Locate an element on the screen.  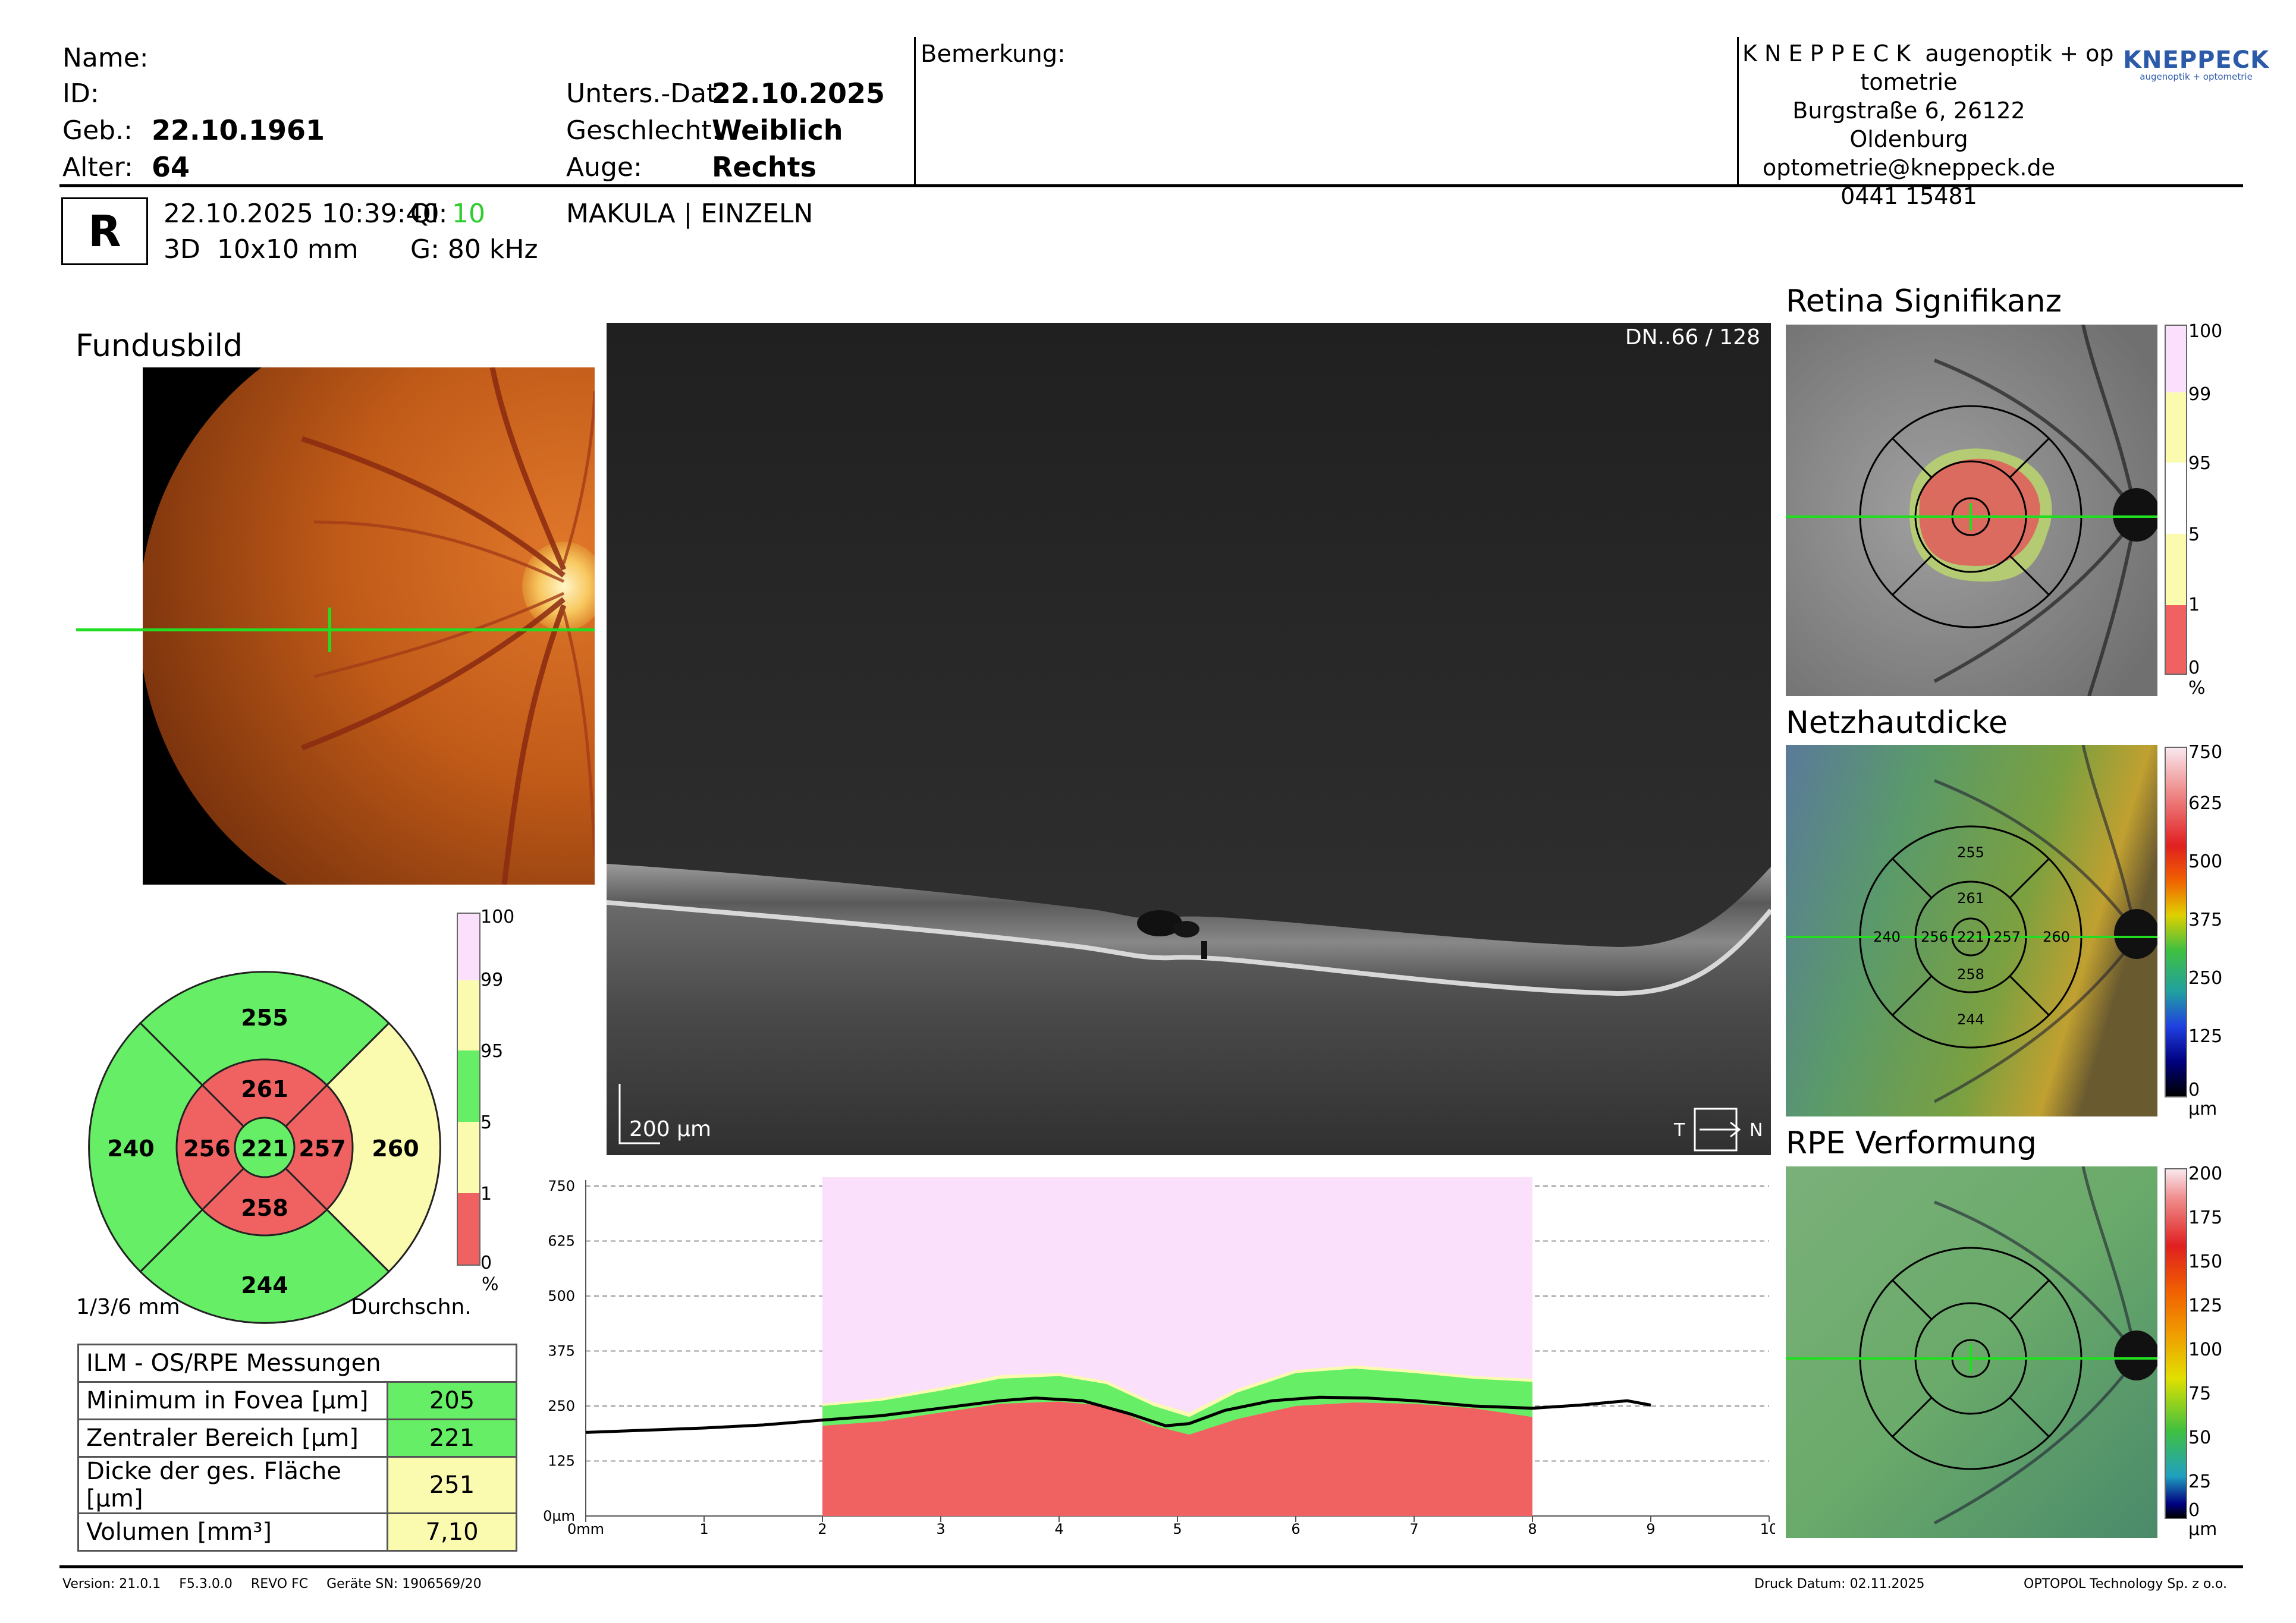
val-outer-inferior: 244 is located at coordinates (264, 1285).